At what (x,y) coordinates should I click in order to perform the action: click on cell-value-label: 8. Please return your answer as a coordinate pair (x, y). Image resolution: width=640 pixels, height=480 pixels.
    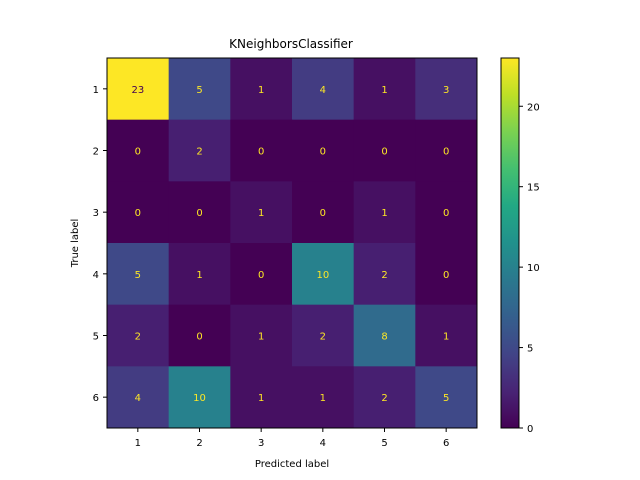
    Looking at the image, I should click on (384, 337).